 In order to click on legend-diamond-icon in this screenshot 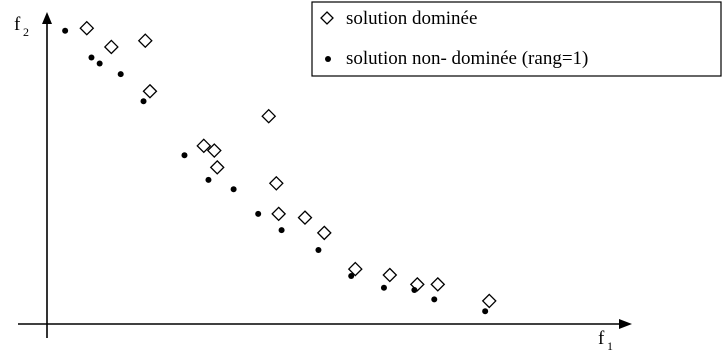, I will do `click(327, 18)`.